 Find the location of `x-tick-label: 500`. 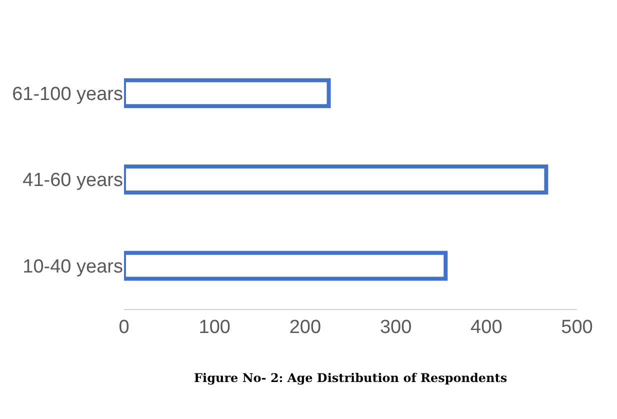

x-tick-label: 500 is located at coordinates (577, 327).